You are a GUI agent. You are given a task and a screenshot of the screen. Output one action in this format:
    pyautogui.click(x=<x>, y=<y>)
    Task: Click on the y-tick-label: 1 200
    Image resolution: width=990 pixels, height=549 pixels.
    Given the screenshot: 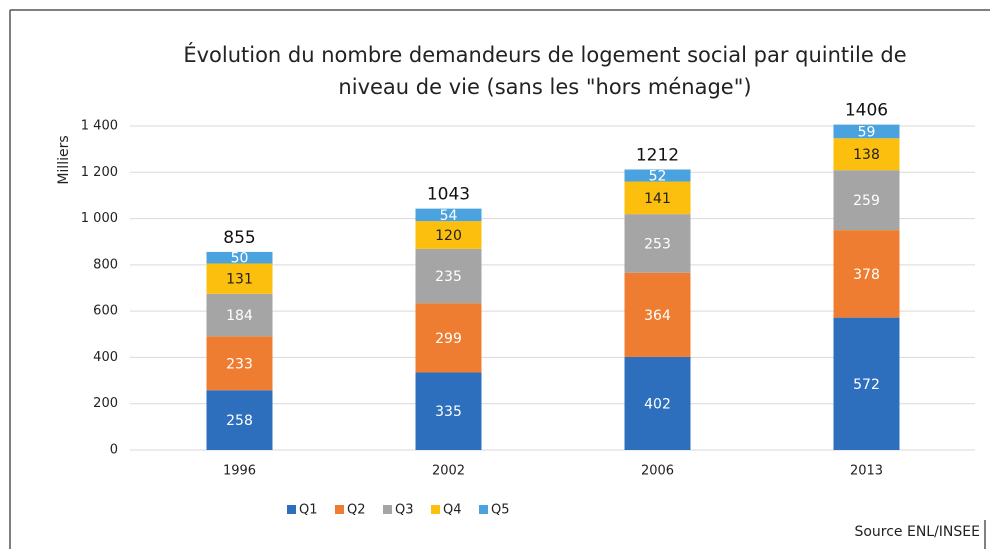 What is the action you would take?
    pyautogui.click(x=99, y=172)
    